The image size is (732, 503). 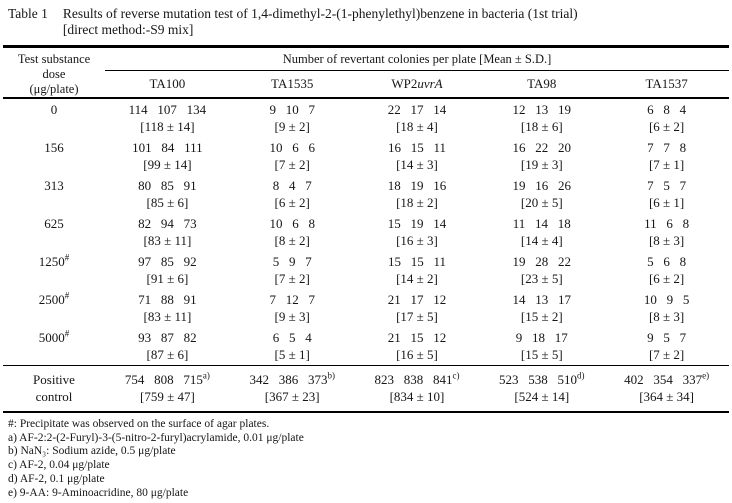 What do you see at coordinates (292, 261) in the screenshot?
I see `colony-counts: 5 9 7` at bounding box center [292, 261].